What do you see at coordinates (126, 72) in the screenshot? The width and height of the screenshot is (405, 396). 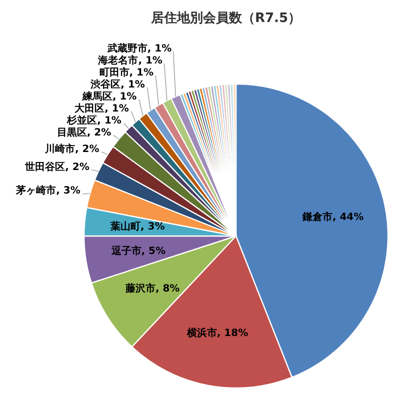 I see `slice-label: 町田市, 1%` at bounding box center [126, 72].